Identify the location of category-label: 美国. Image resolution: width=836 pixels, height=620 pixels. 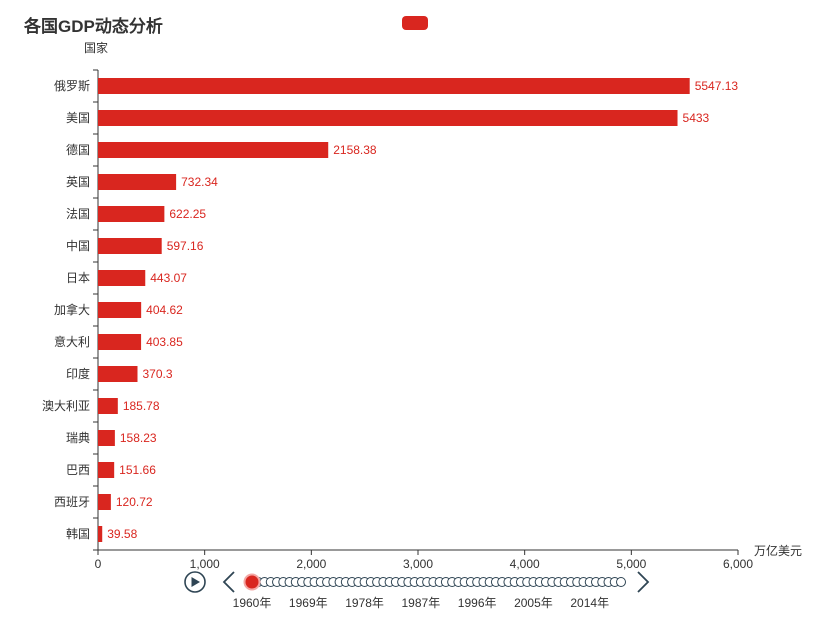
(78, 118).